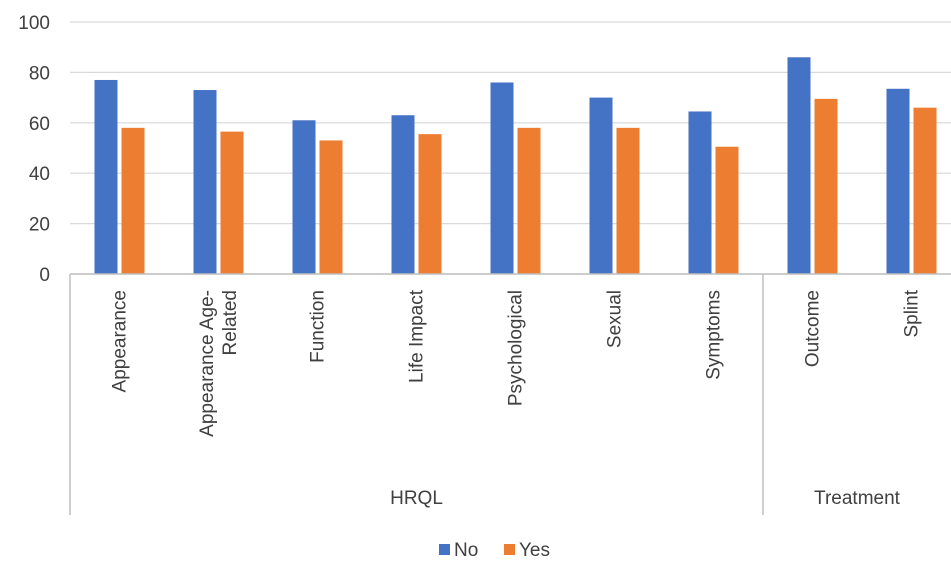 This screenshot has width=951, height=561. I want to click on category-label-line: Splint, so click(912, 313).